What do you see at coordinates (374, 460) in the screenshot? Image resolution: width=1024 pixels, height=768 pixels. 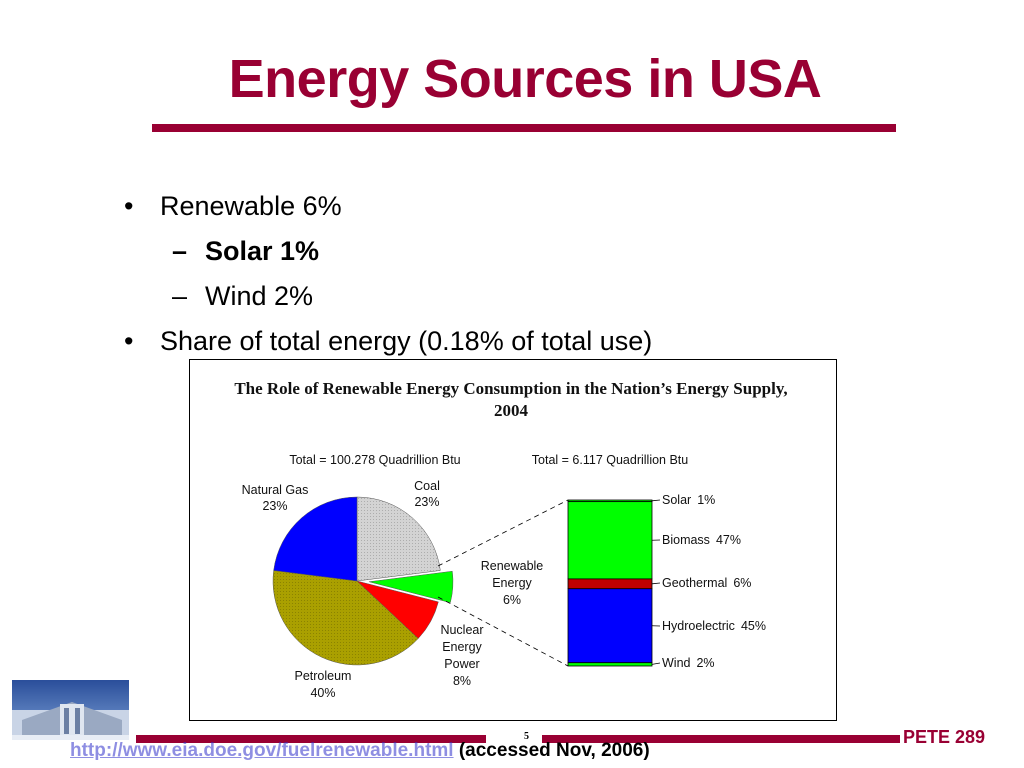 I see `pie-total-label: Total = 100.278 Quadrillion Btu` at bounding box center [374, 460].